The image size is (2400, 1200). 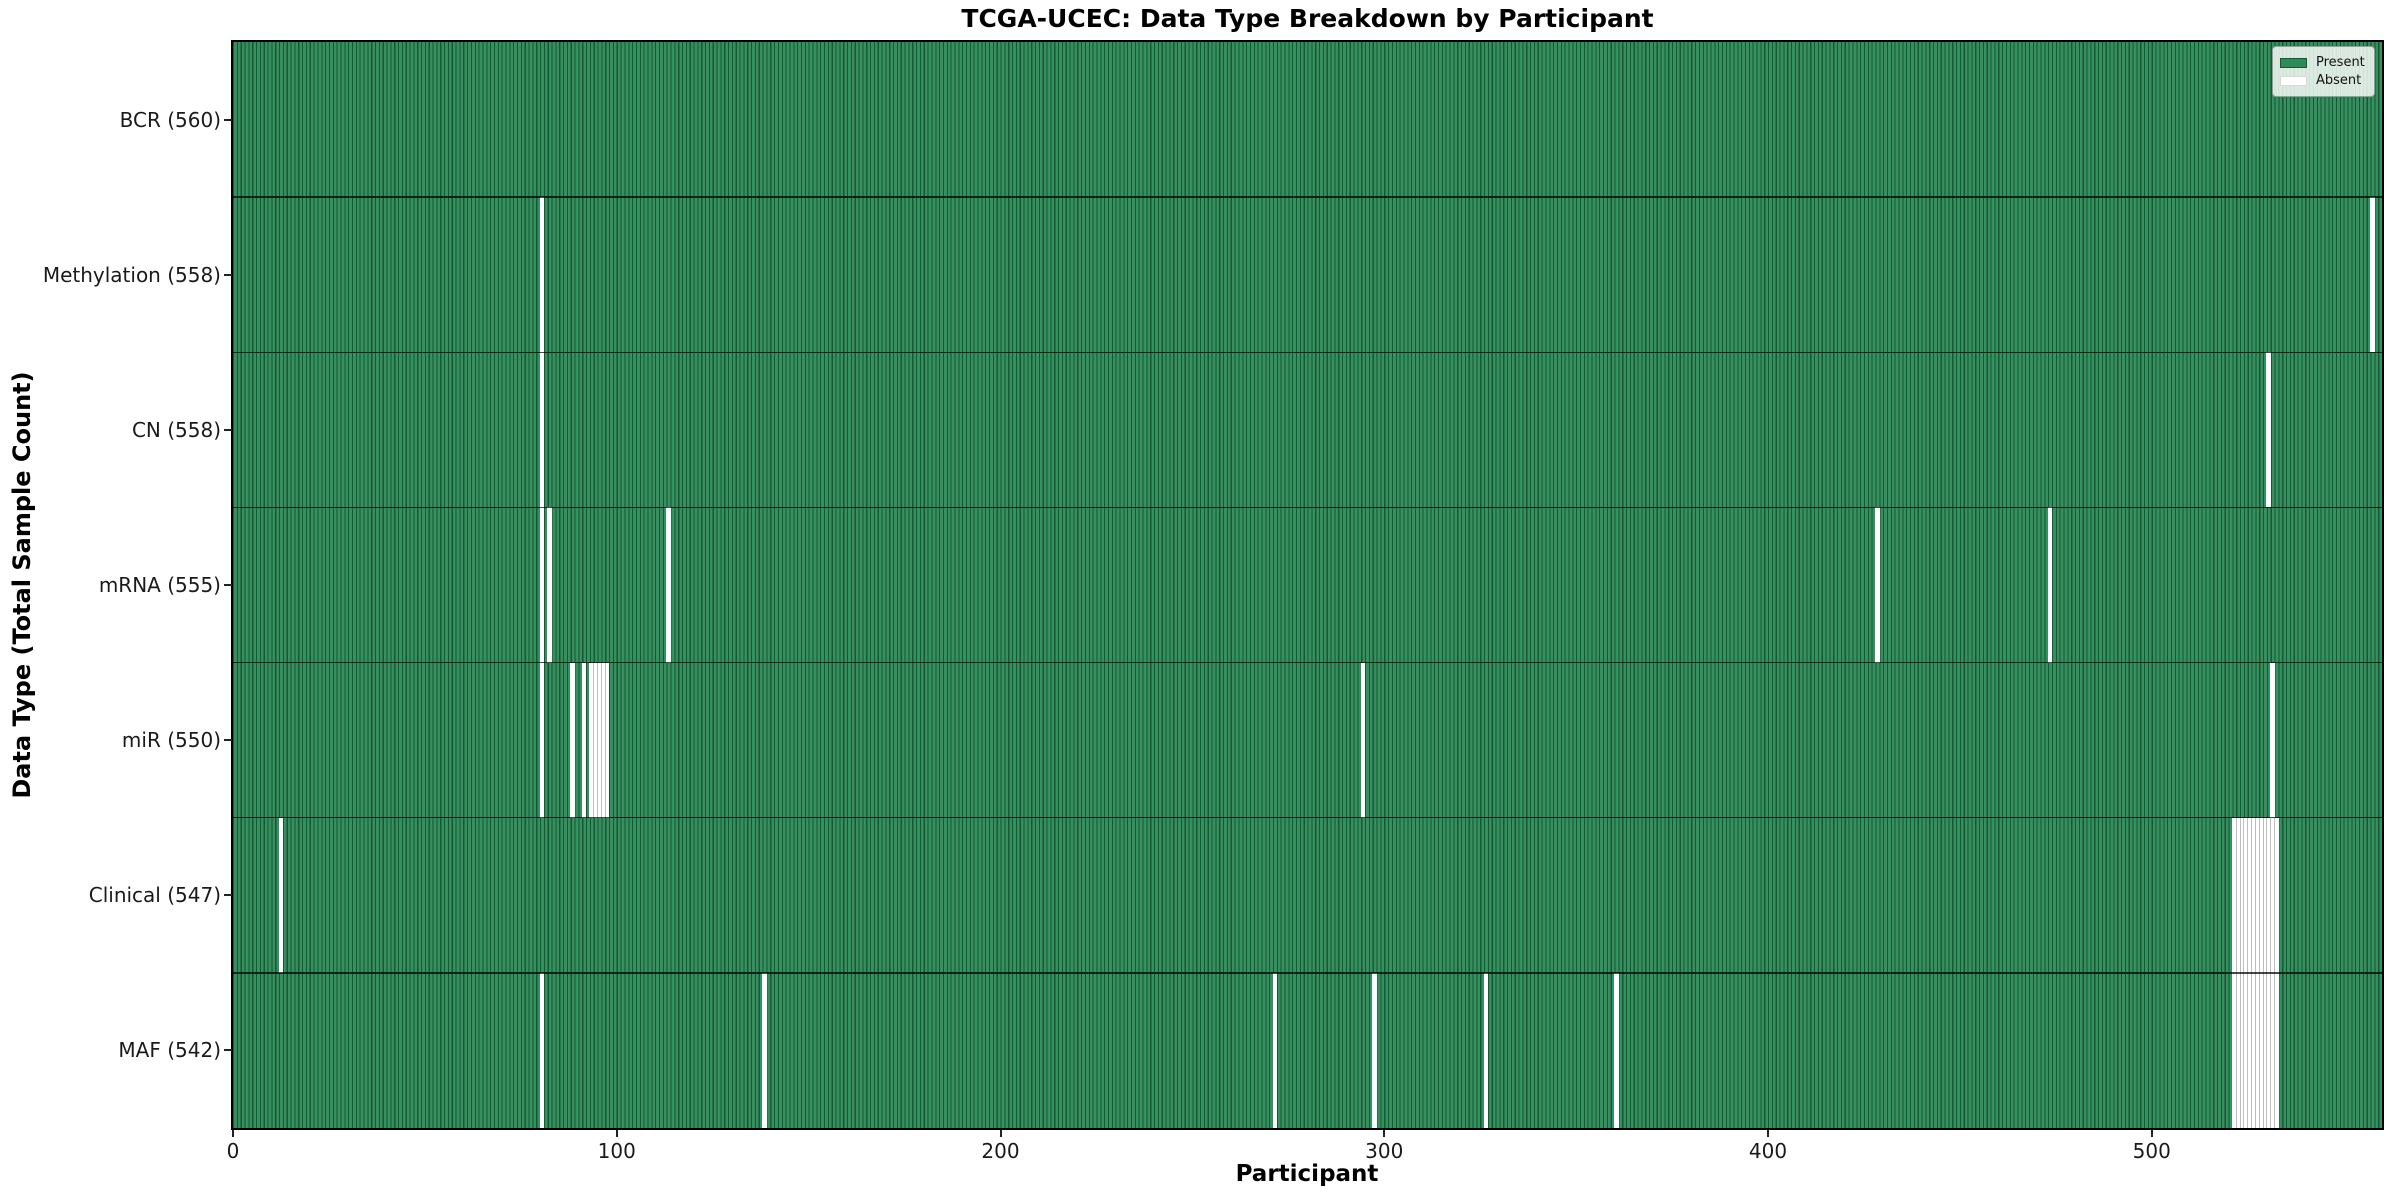 What do you see at coordinates (233, 1151) in the screenshot?
I see `x-tick-label: 0` at bounding box center [233, 1151].